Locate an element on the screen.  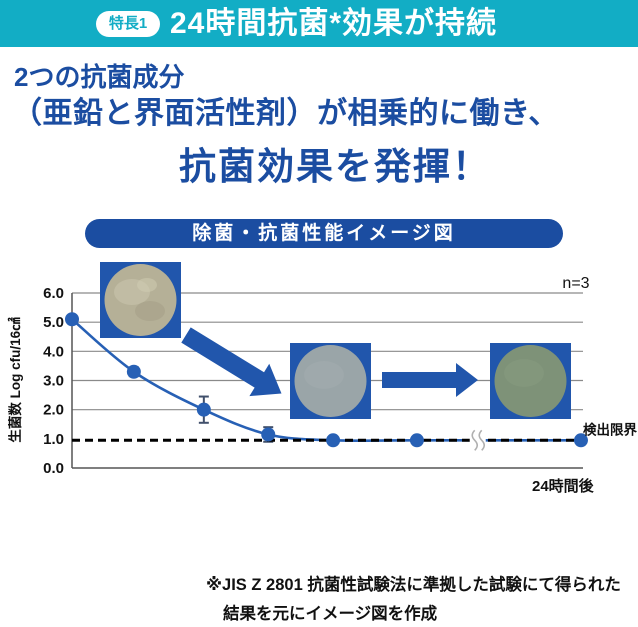
footnote-line1: ※JIS Z 2801 抗菌性試験法に準拠した試験にて得られた is located at coordinates (413, 585).